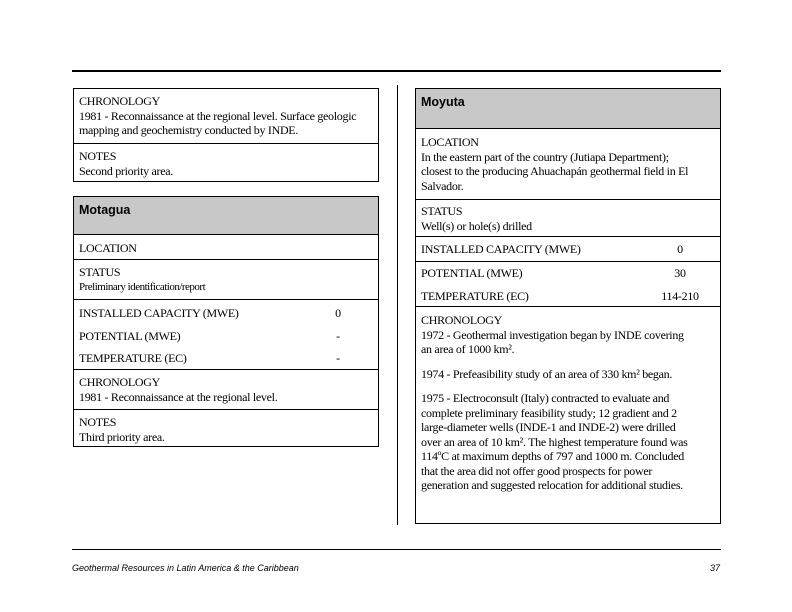 The width and height of the screenshot is (792, 612). Describe the element at coordinates (568, 108) in the screenshot. I see `moyuta-header: Moyuta` at that location.